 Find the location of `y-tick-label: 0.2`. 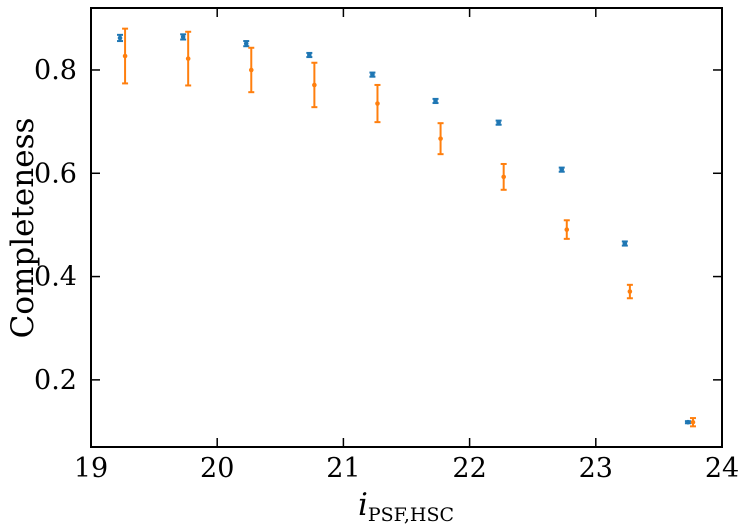

y-tick-label: 0.2 is located at coordinates (55, 380).